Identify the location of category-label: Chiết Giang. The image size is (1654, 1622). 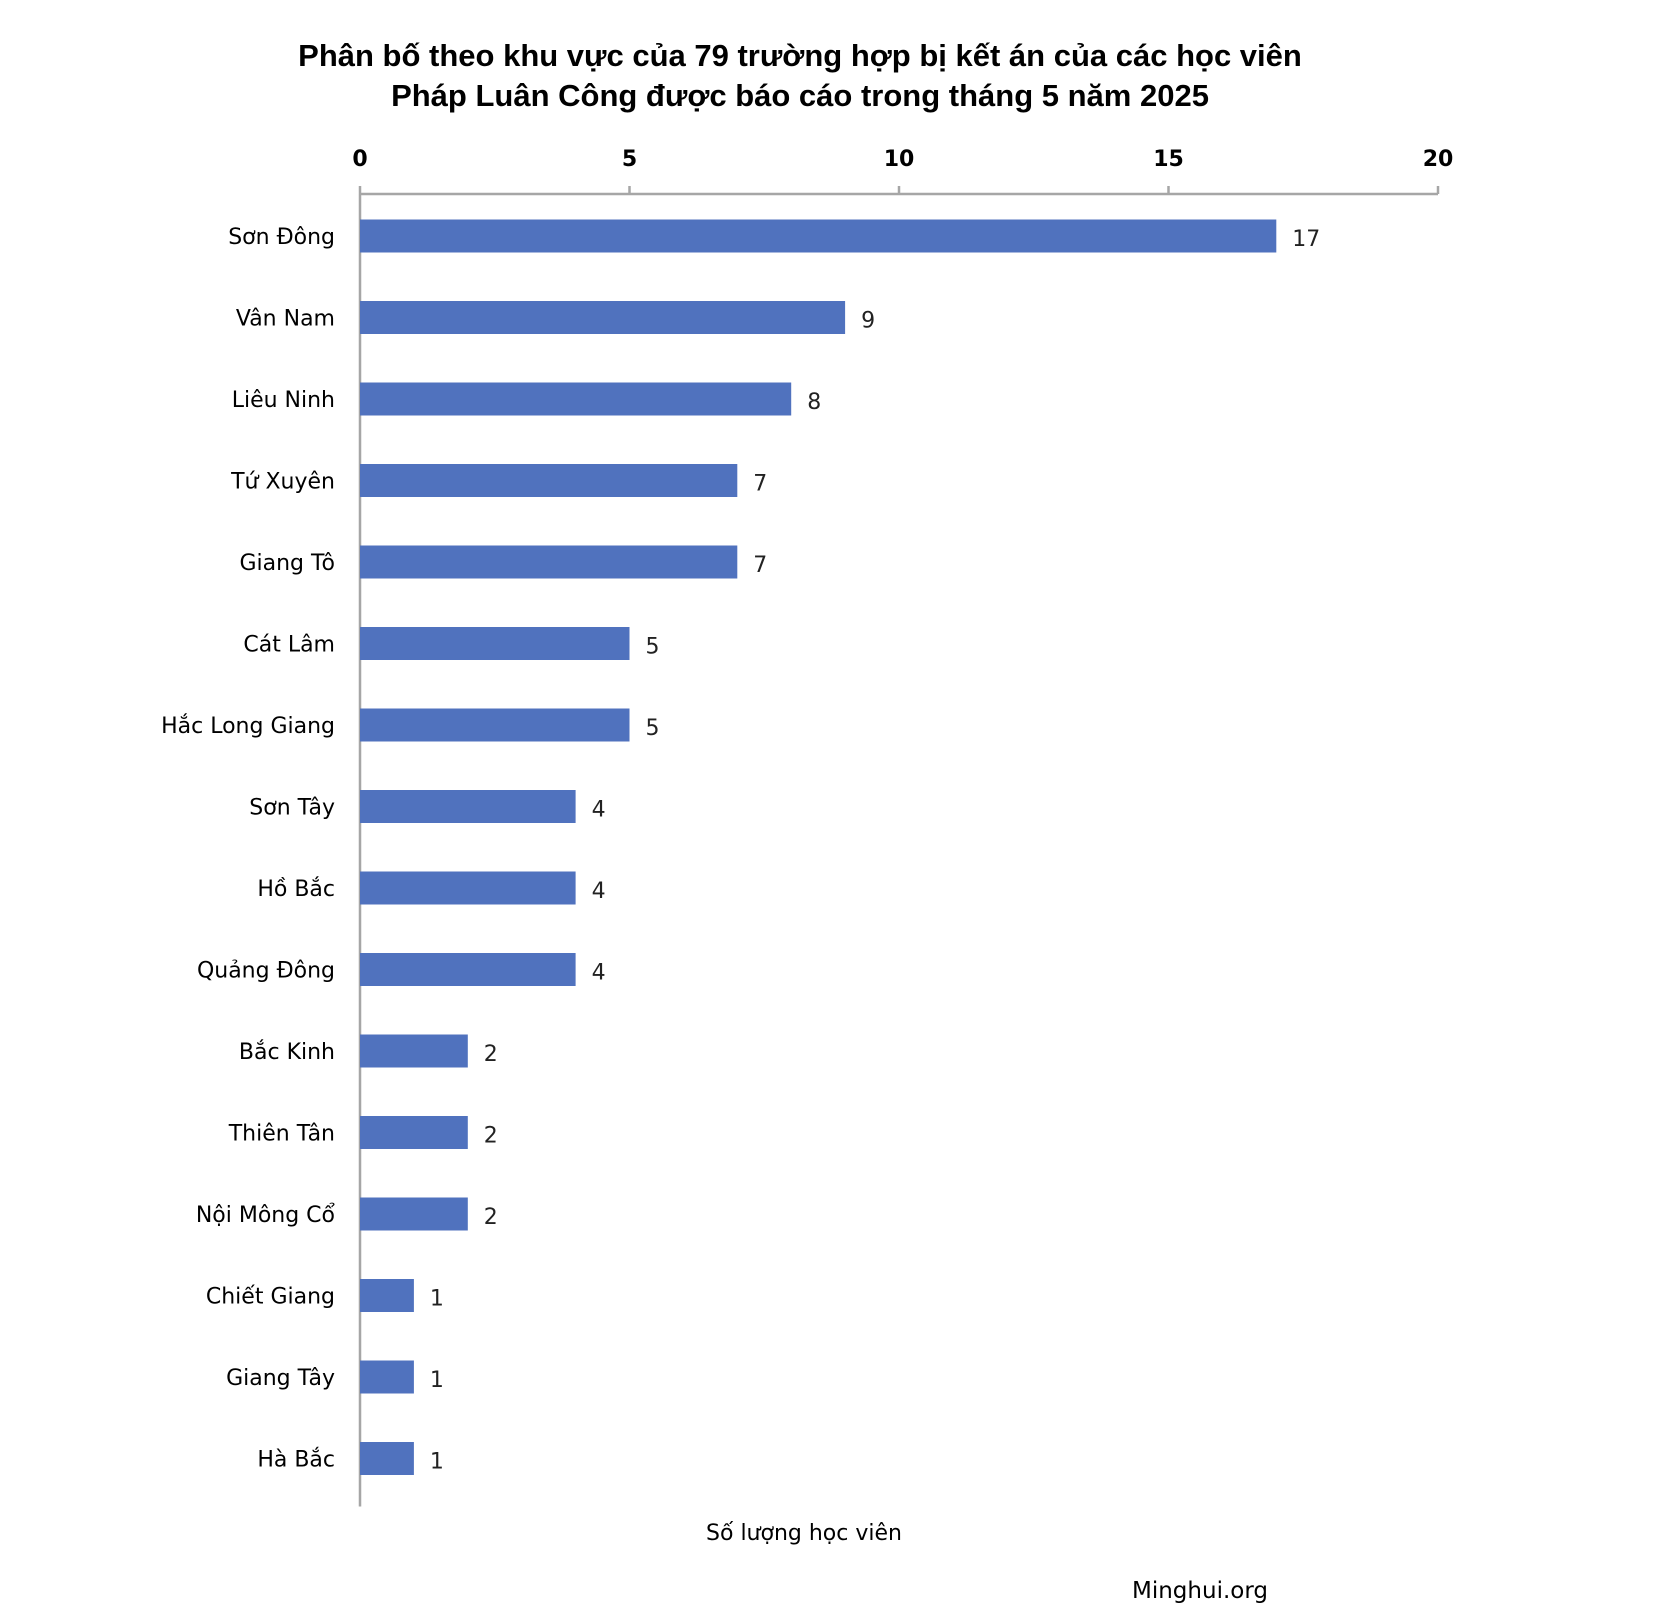
(270, 1297).